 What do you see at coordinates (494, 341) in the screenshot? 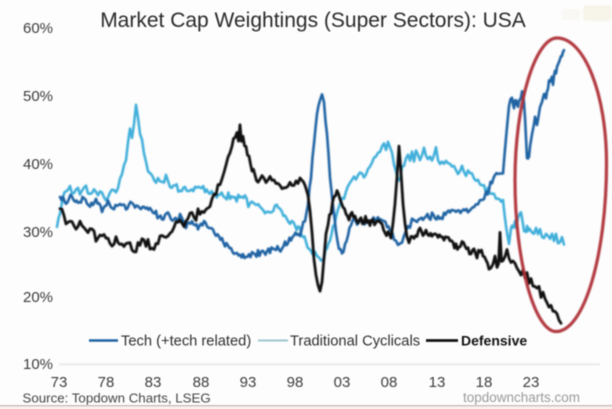
I see `svg-text: Defensive` at bounding box center [494, 341].